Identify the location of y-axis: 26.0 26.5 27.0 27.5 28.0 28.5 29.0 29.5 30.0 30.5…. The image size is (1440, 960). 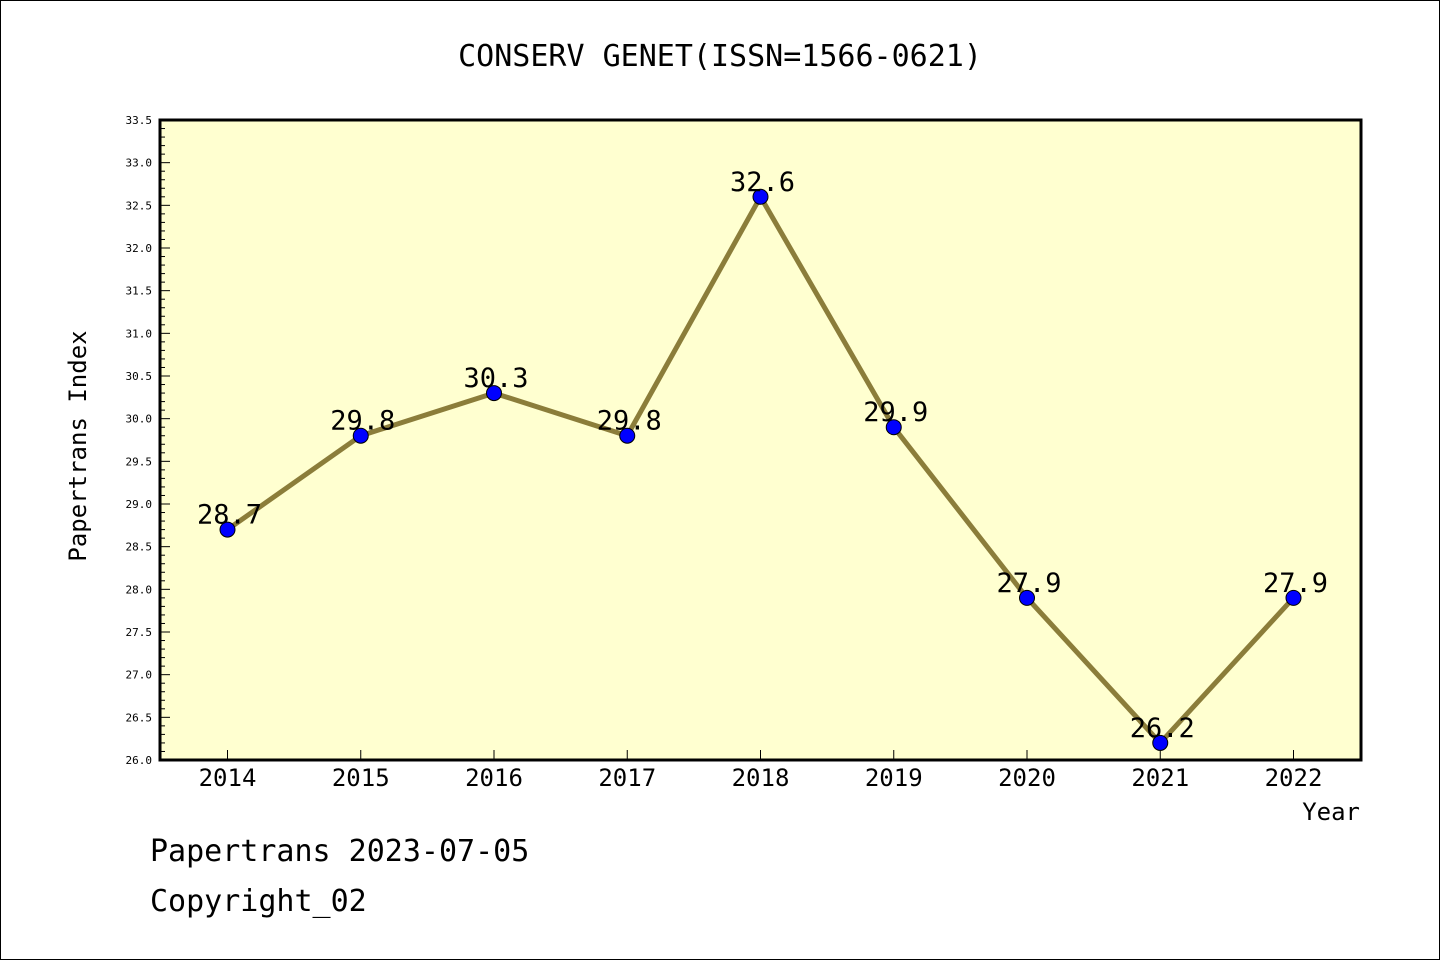
(148, 440).